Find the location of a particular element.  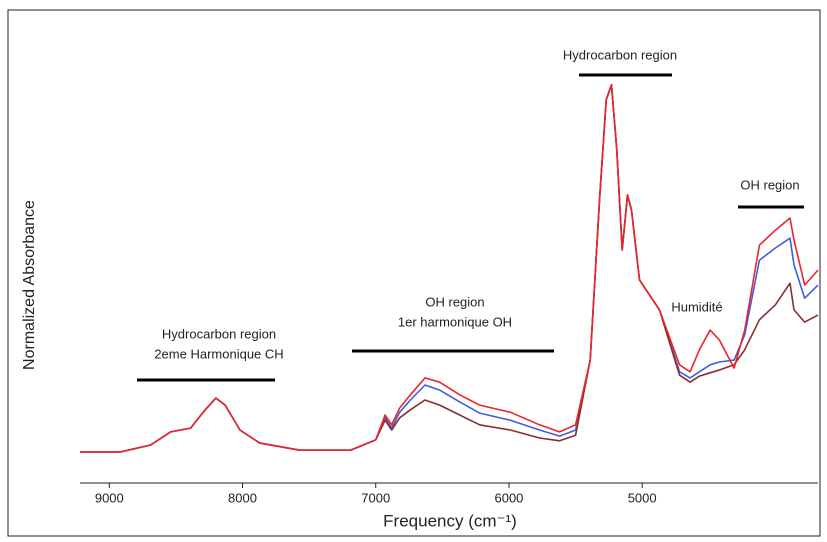

x-tick-label: 8000 is located at coordinates (242, 497).